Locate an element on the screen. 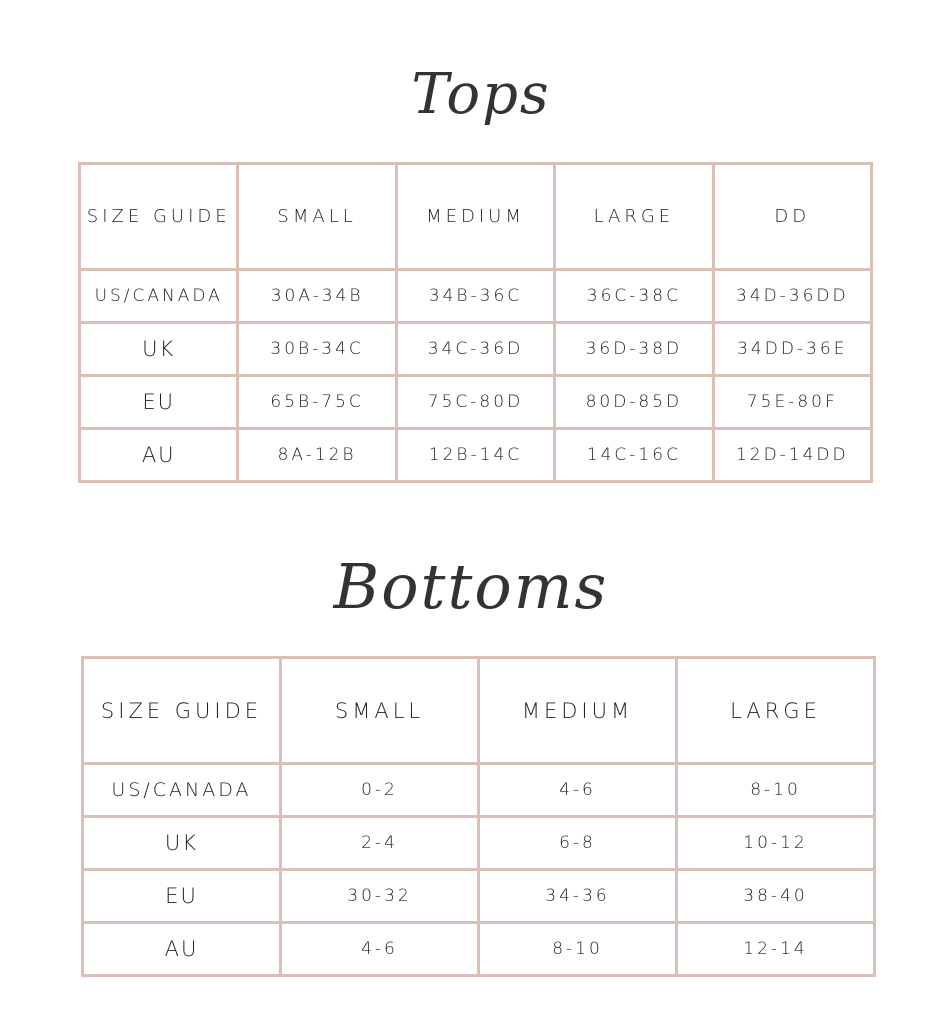  table-row: AU 8A-12B 12B-14C 14C-16C 12D-14DD is located at coordinates (475, 455).